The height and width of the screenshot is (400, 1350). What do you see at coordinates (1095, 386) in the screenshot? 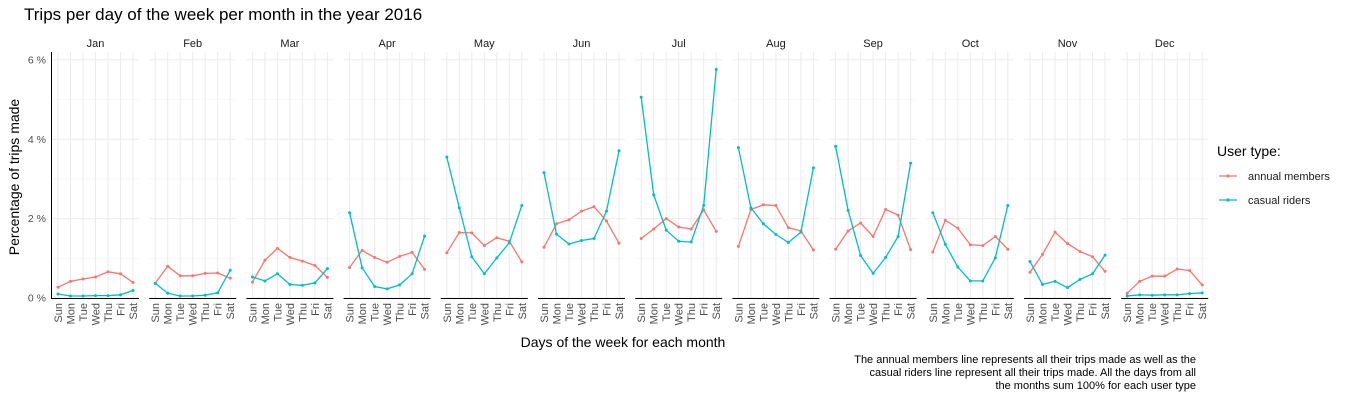
I see `caption-line-3: the months sum 100% for each user type` at bounding box center [1095, 386].